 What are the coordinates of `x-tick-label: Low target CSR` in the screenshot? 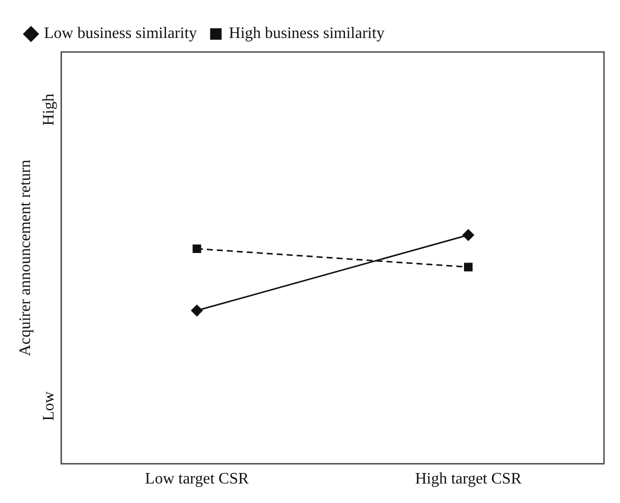 It's located at (197, 479).